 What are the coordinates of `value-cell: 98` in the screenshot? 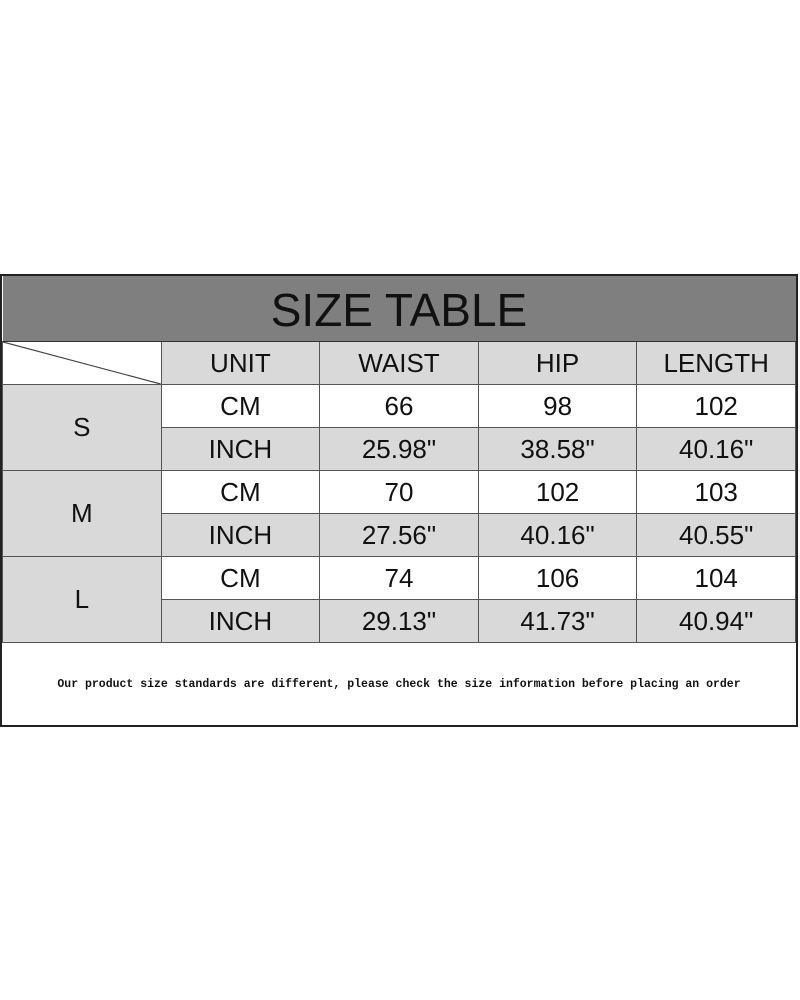 It's located at (557, 406).